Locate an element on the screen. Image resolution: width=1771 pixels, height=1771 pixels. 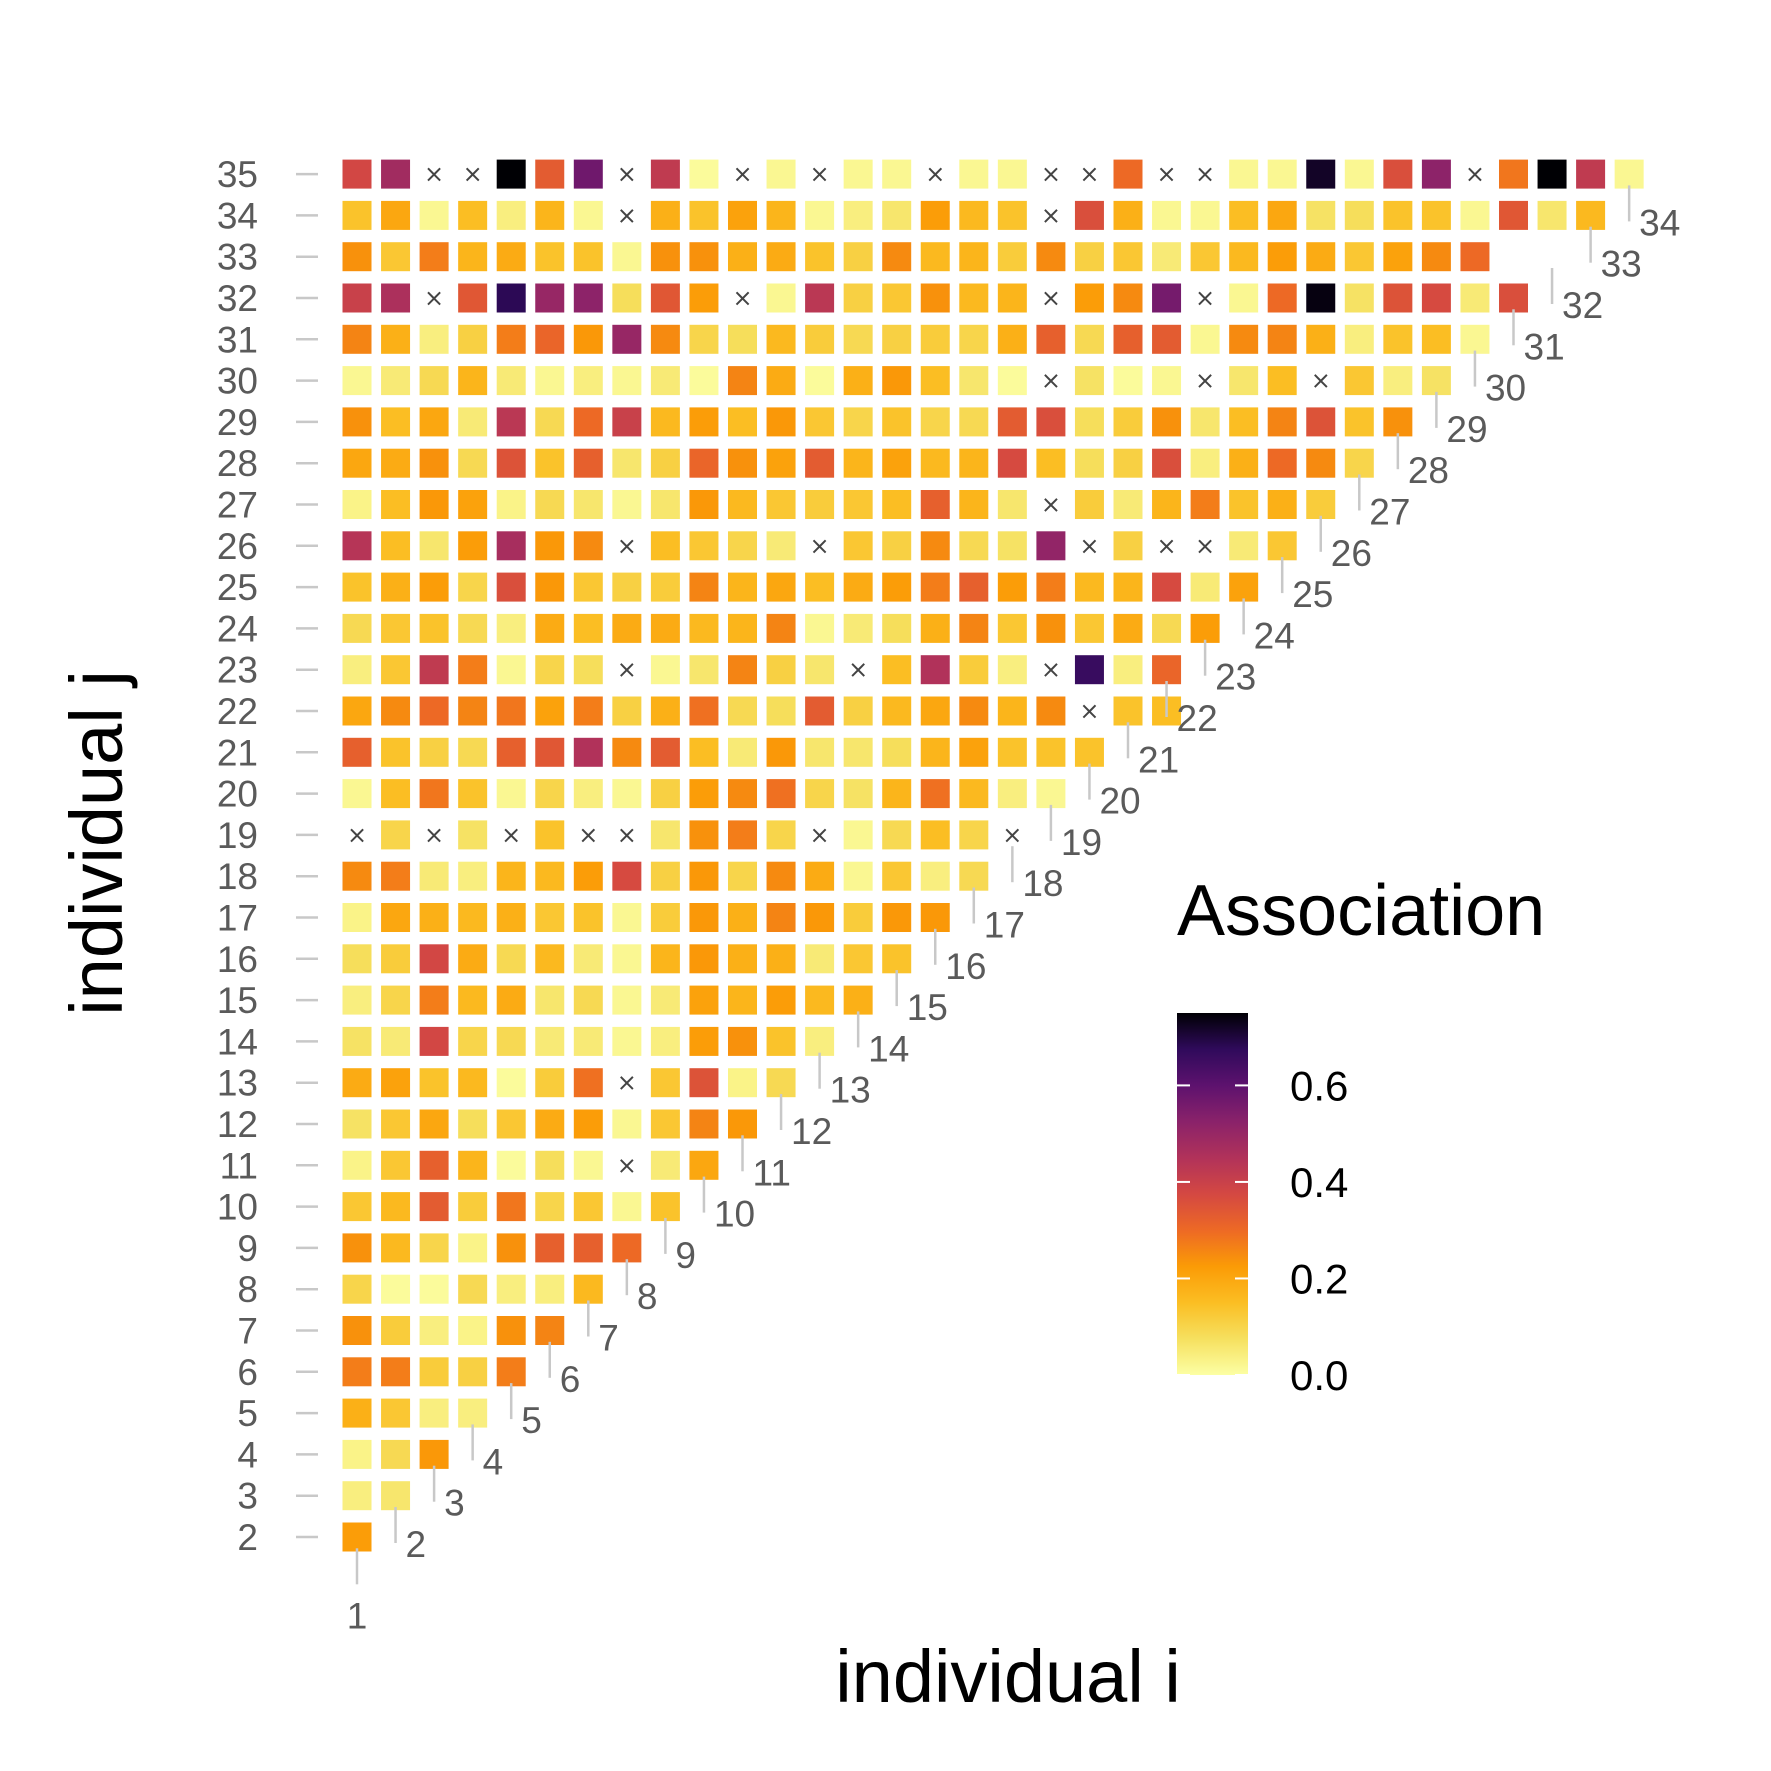
y-tick-label: 11 is located at coordinates (239, 1165).